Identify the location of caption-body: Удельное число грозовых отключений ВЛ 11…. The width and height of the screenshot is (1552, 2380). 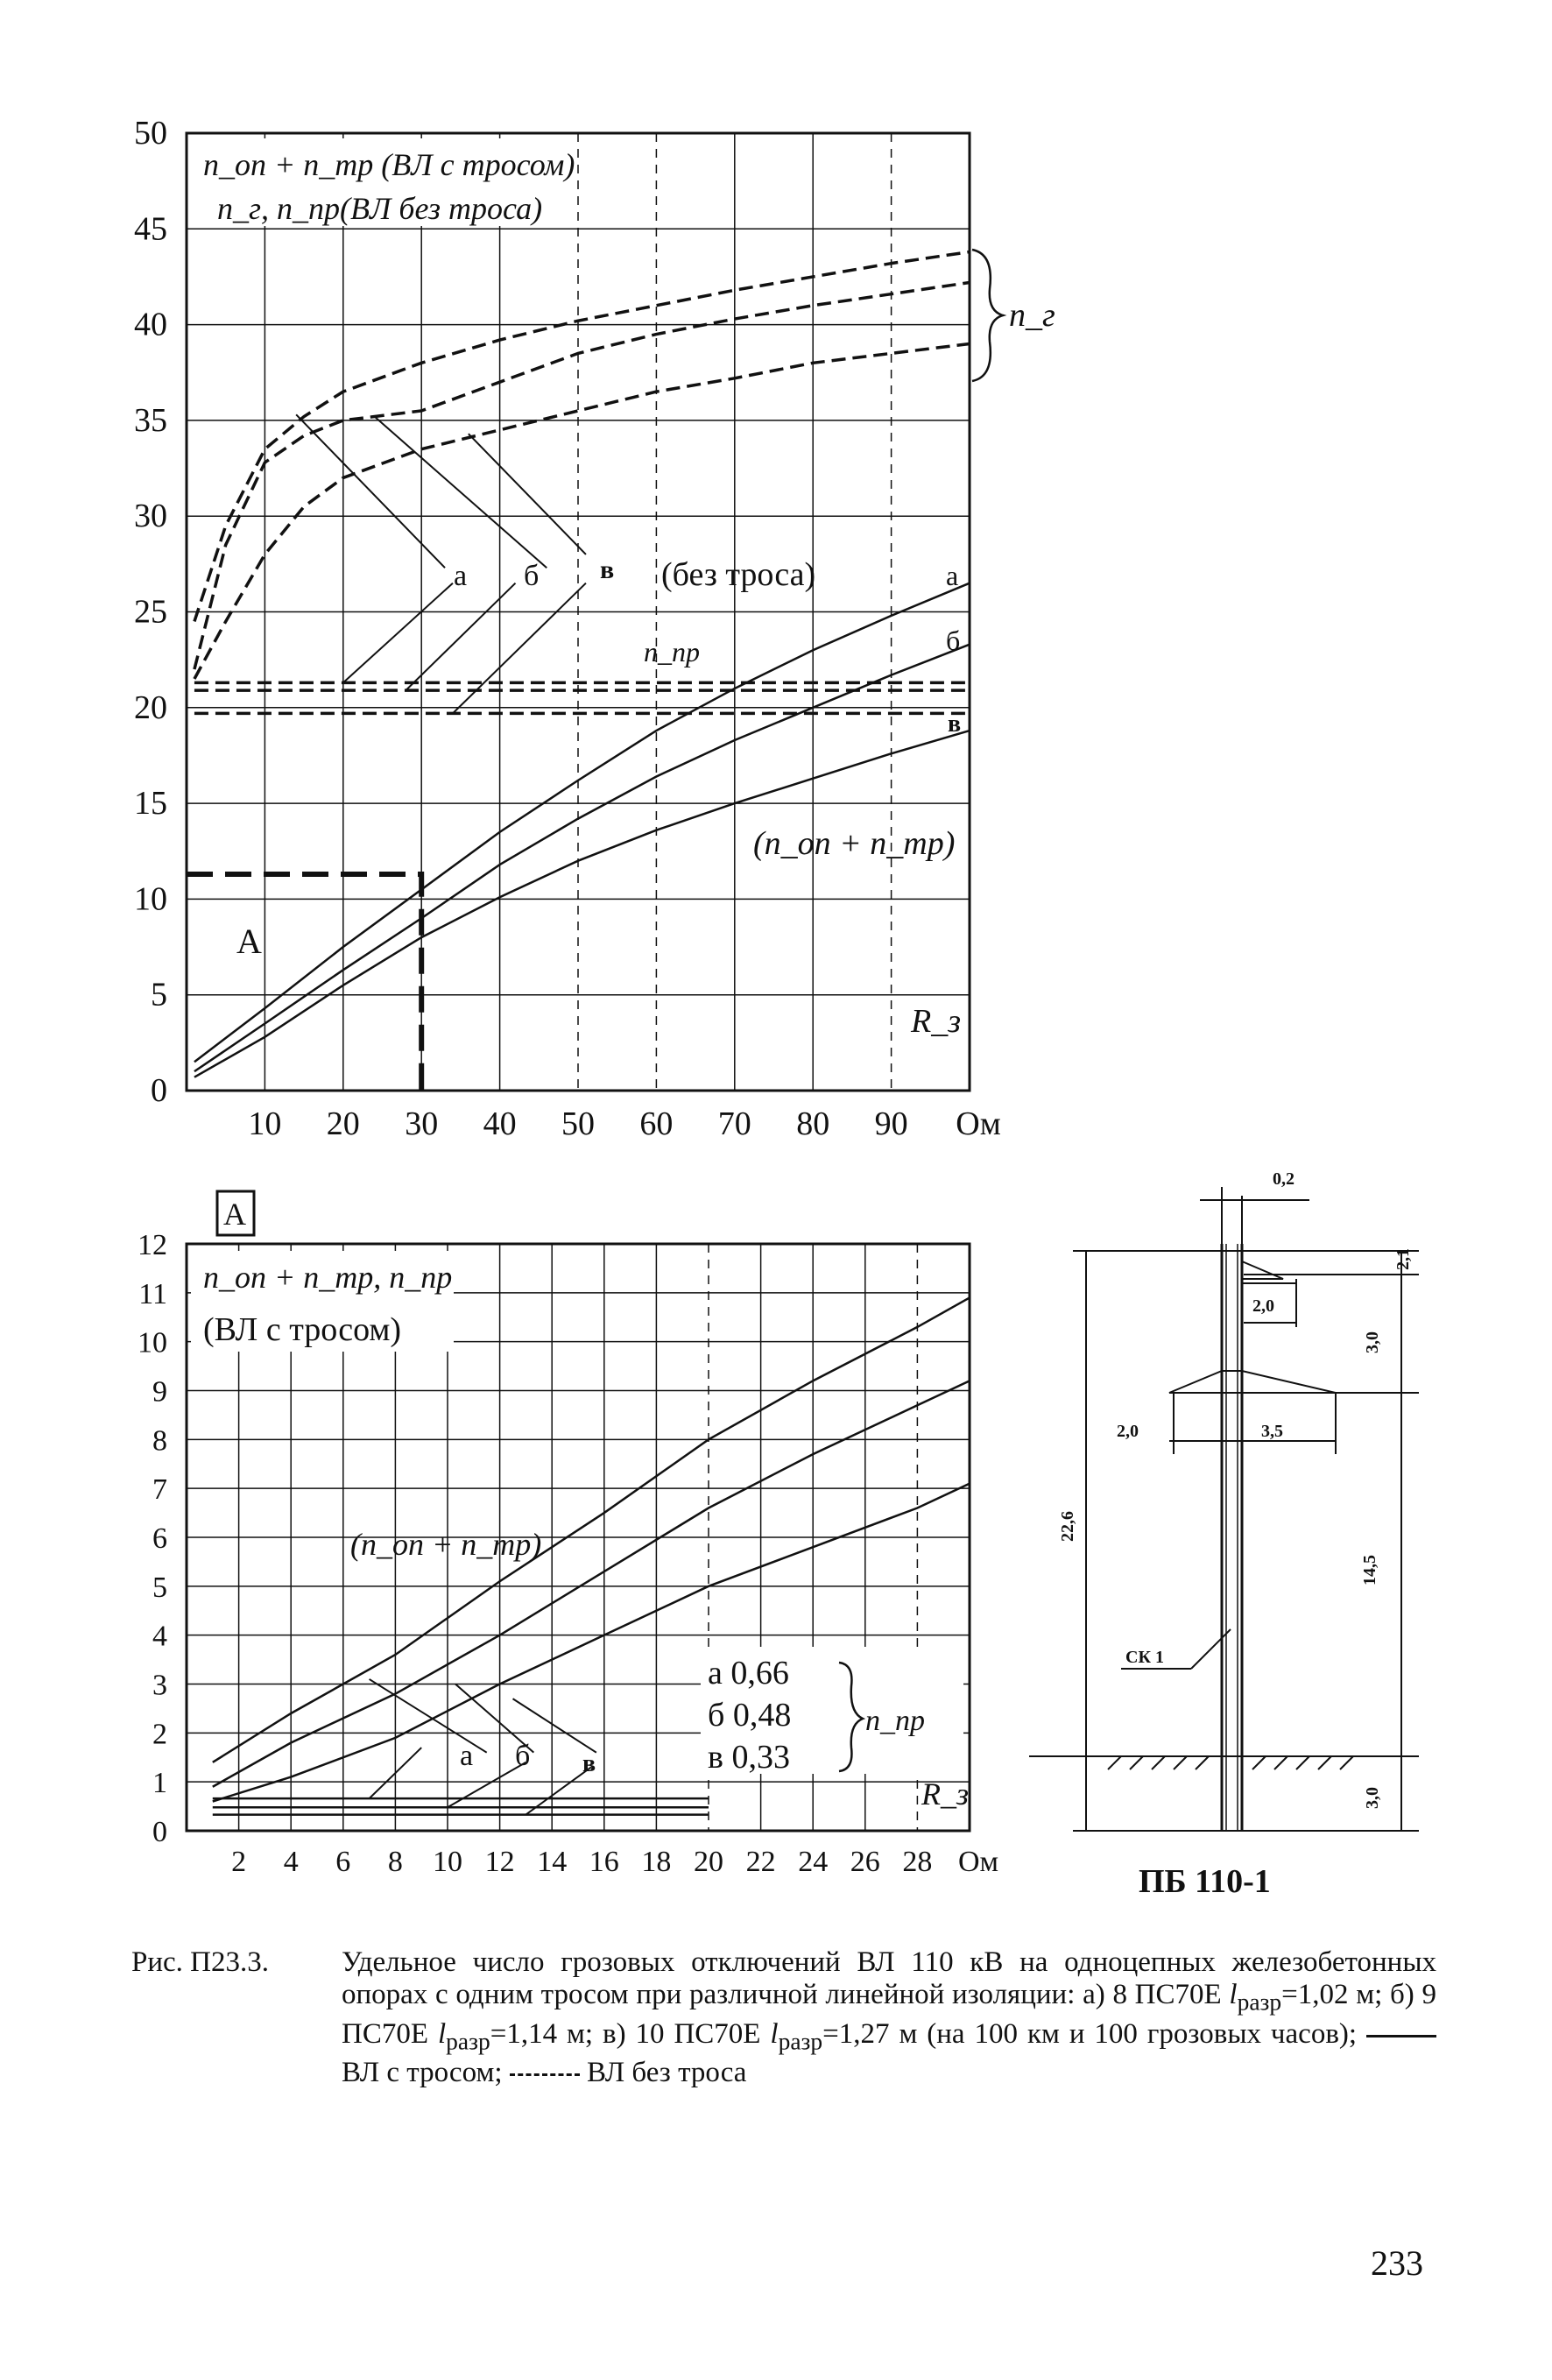
(889, 2017).